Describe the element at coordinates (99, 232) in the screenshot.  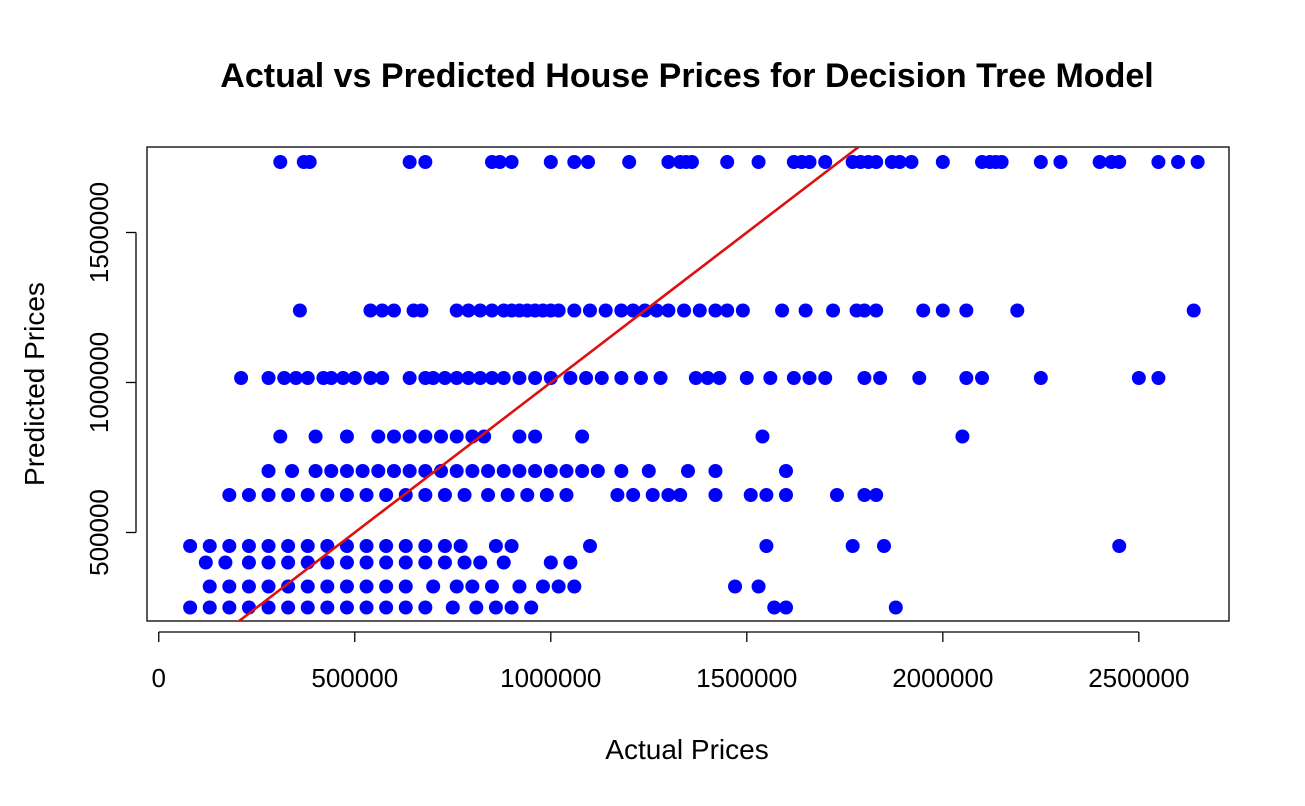
I see `y-tick-label: 1500000` at that location.